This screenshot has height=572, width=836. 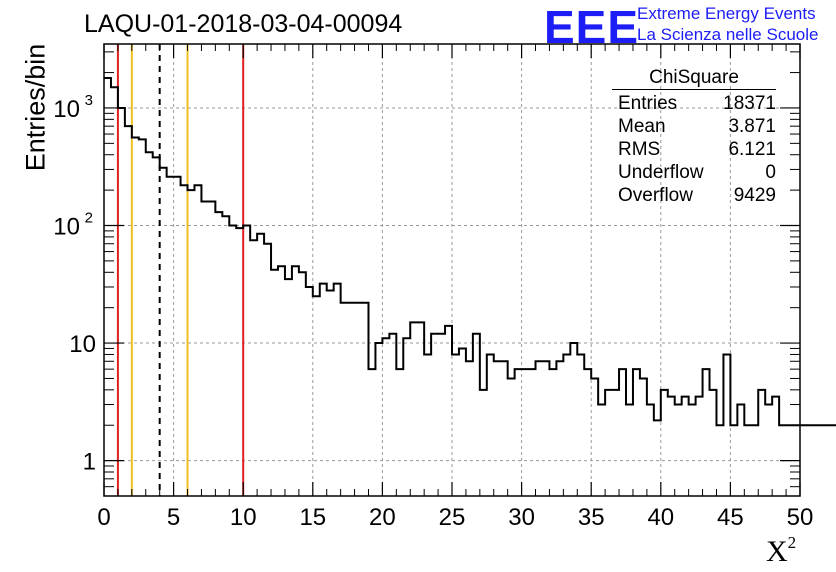 What do you see at coordinates (655, 195) in the screenshot?
I see `stats-label: Overflow` at bounding box center [655, 195].